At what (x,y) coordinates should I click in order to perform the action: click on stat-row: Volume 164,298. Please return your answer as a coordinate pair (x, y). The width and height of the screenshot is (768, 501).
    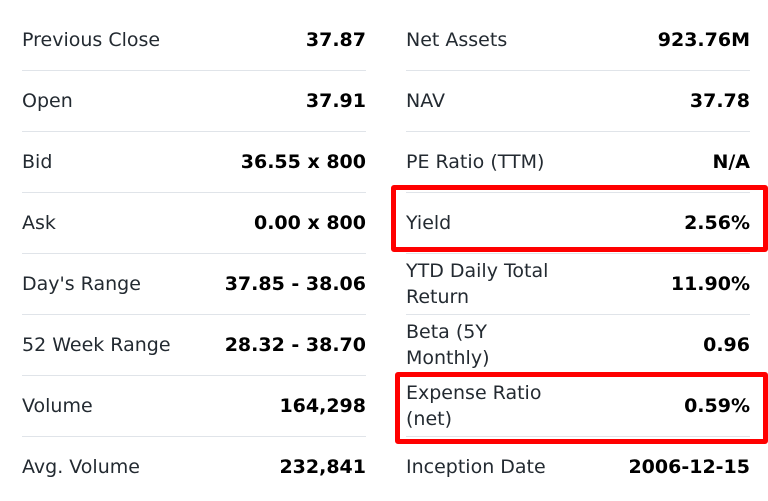
    Looking at the image, I should click on (194, 406).